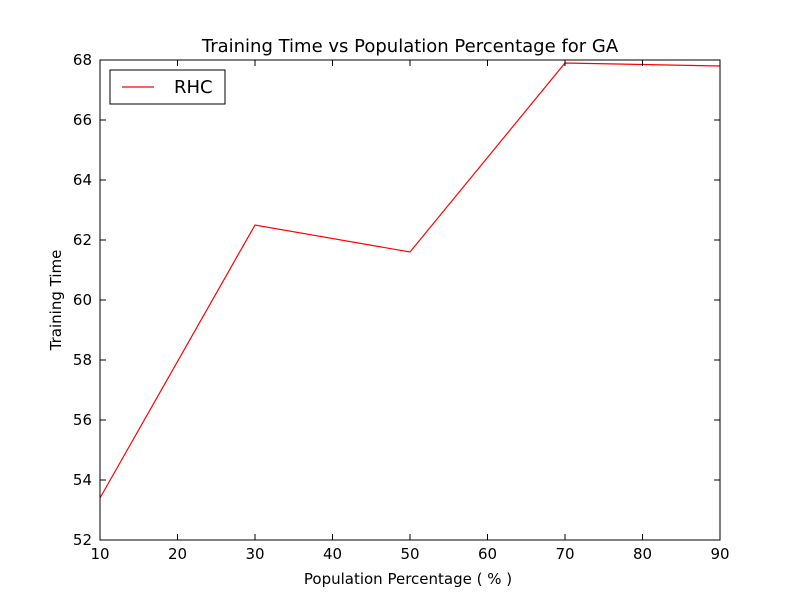 The image size is (800, 605). I want to click on y-tick-label: 64, so click(82, 180).